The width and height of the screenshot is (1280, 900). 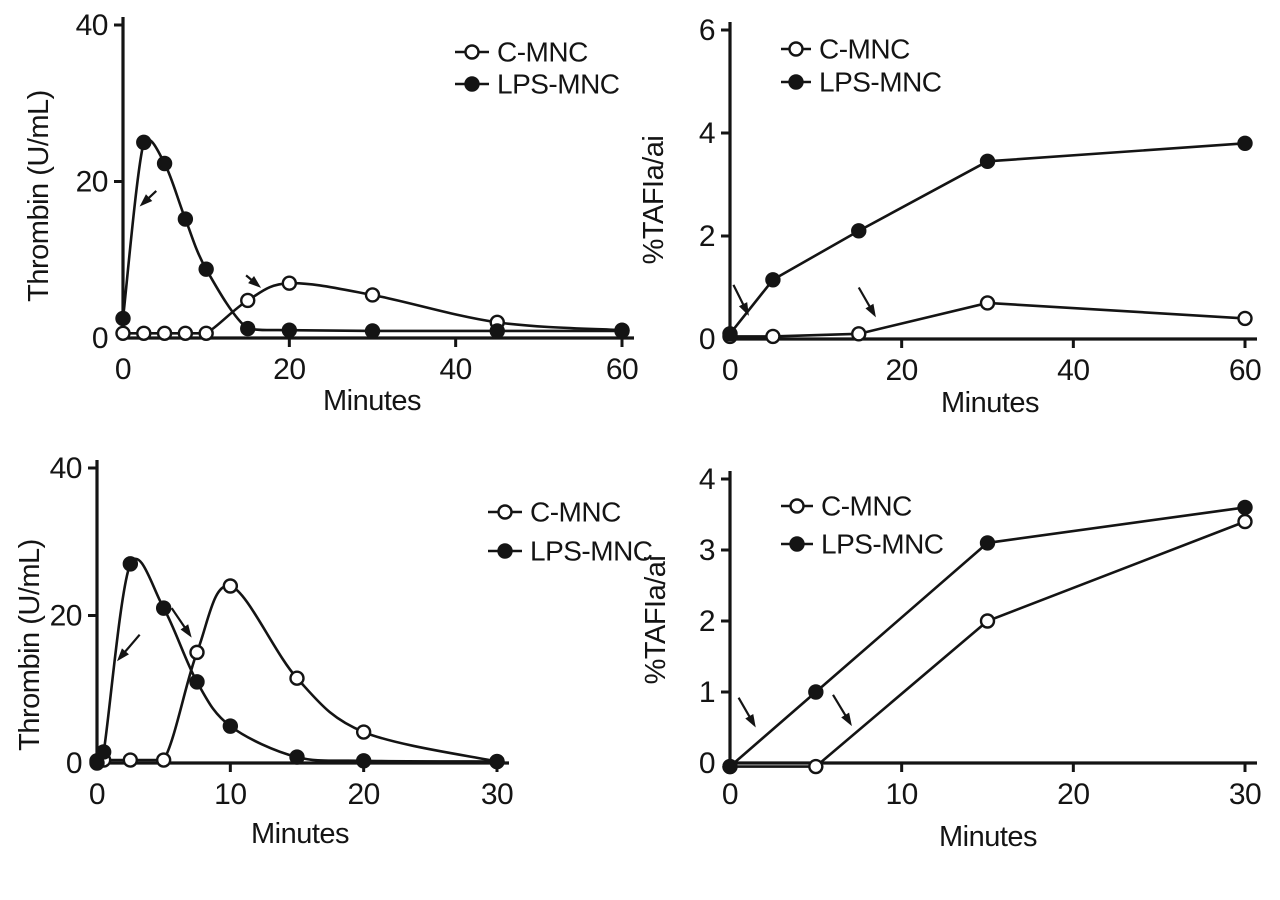 What do you see at coordinates (570, 532) in the screenshot?
I see `legend: C-MNC LPS-MNC` at bounding box center [570, 532].